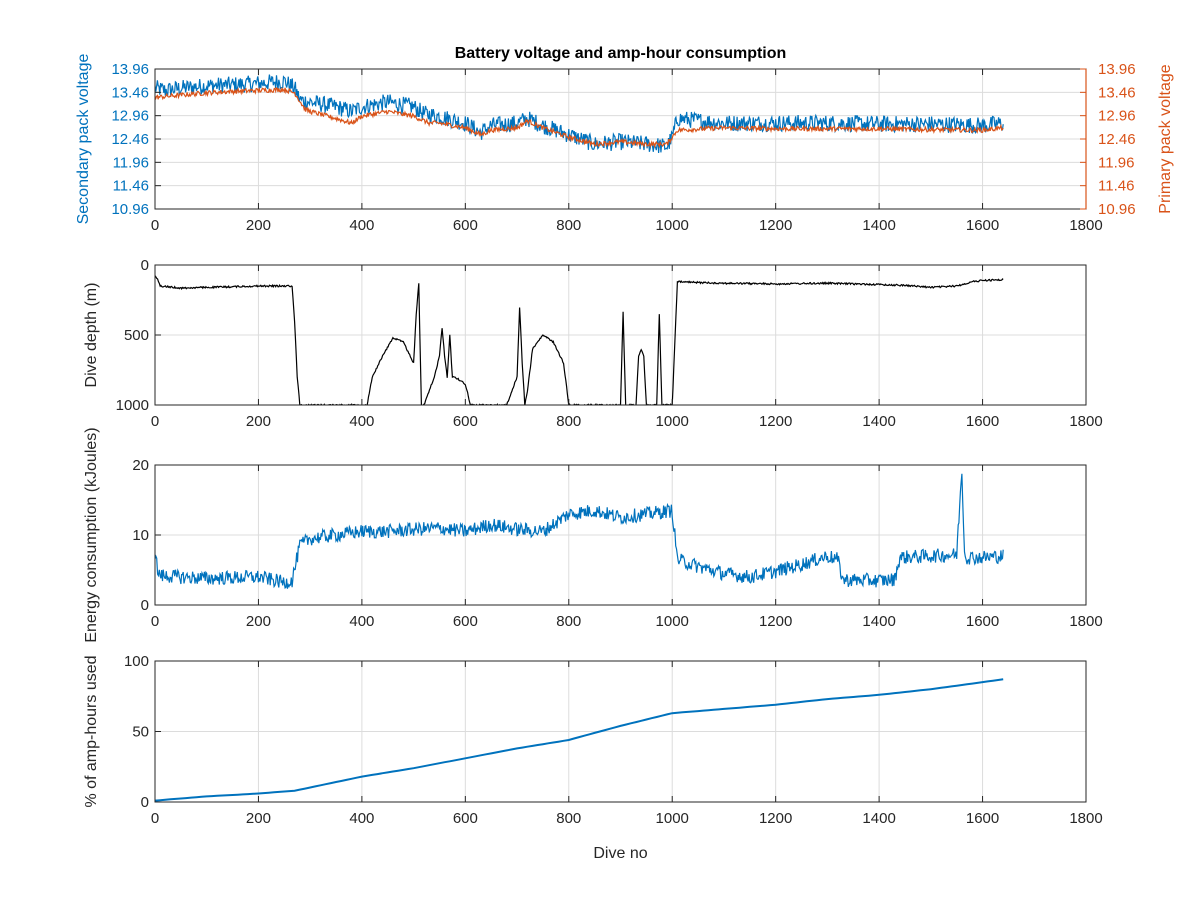  What do you see at coordinates (1116, 162) in the screenshot?
I see `right-y-tick-label: 11.96` at bounding box center [1116, 162].